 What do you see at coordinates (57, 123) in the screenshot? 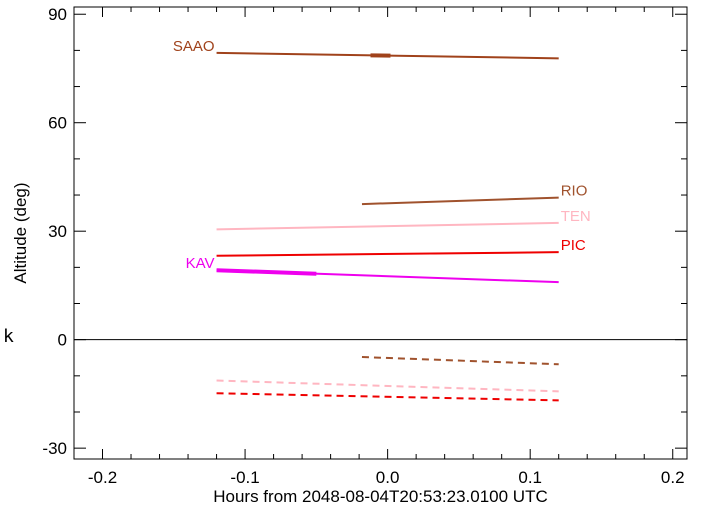
I see `y-tick-label: 60` at bounding box center [57, 123].